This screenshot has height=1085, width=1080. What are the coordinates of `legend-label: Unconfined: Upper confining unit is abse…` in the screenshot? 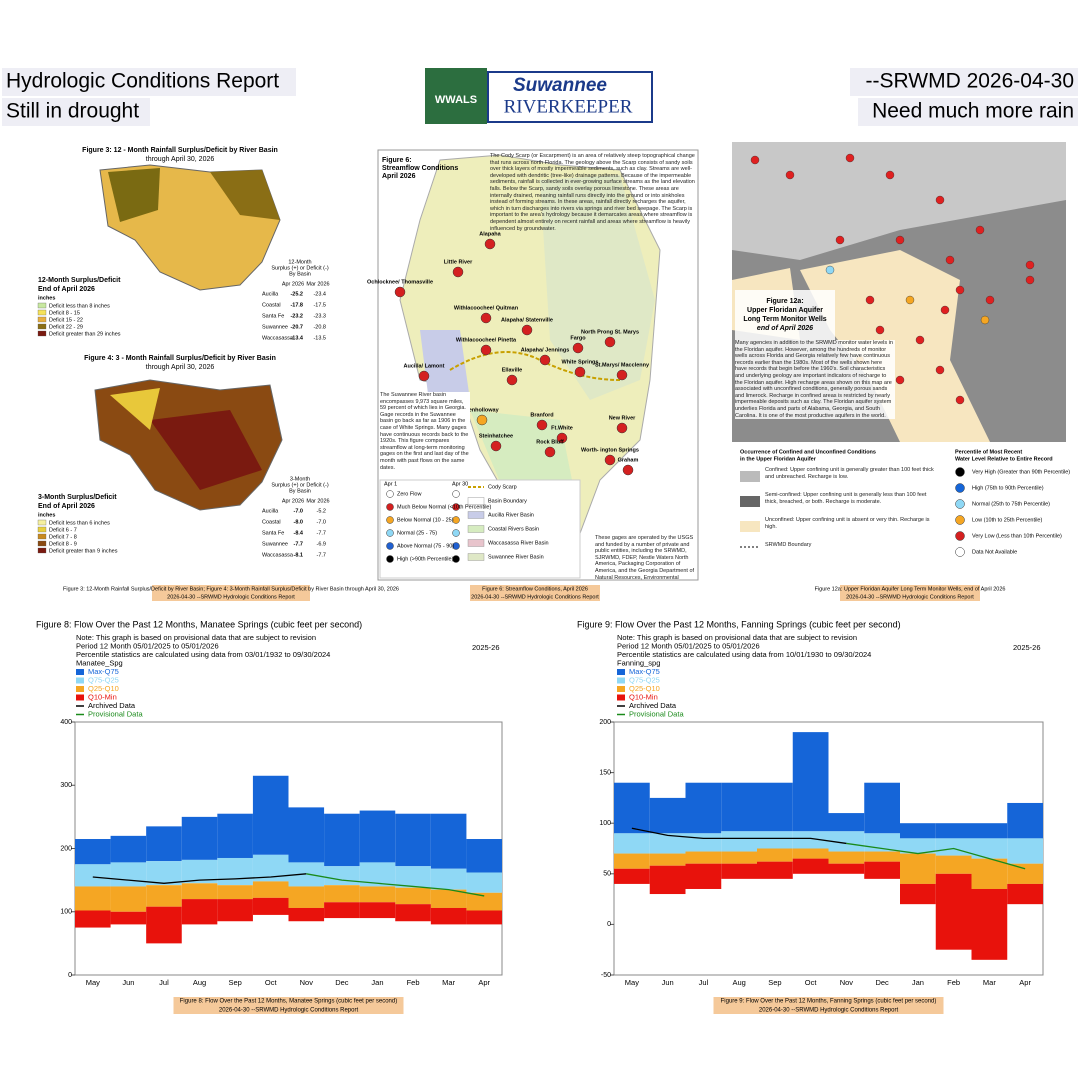 It's located at (847, 523).